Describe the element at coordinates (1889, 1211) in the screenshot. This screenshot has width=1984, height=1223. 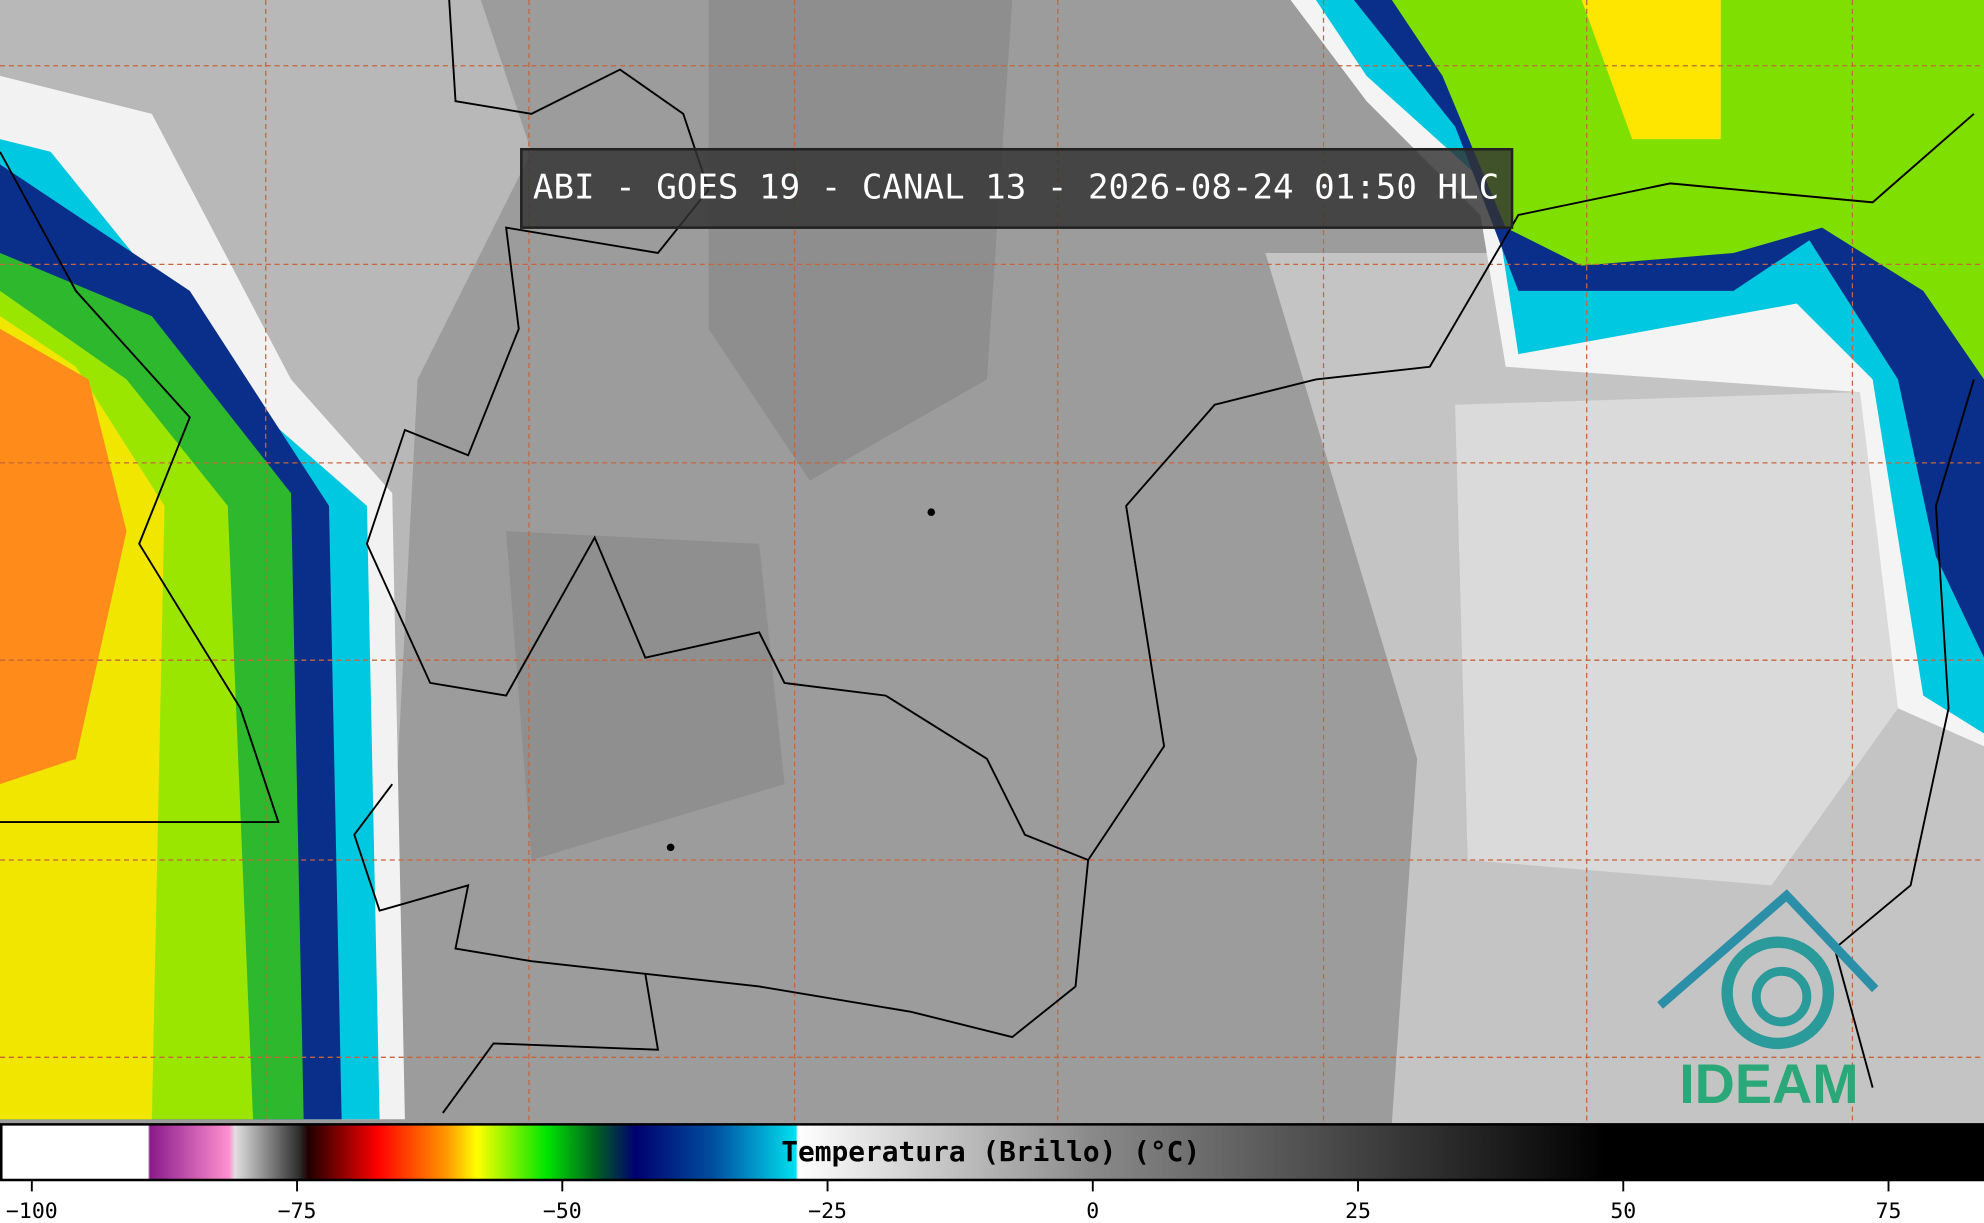
I see `colorbar-tick-label: 75` at that location.